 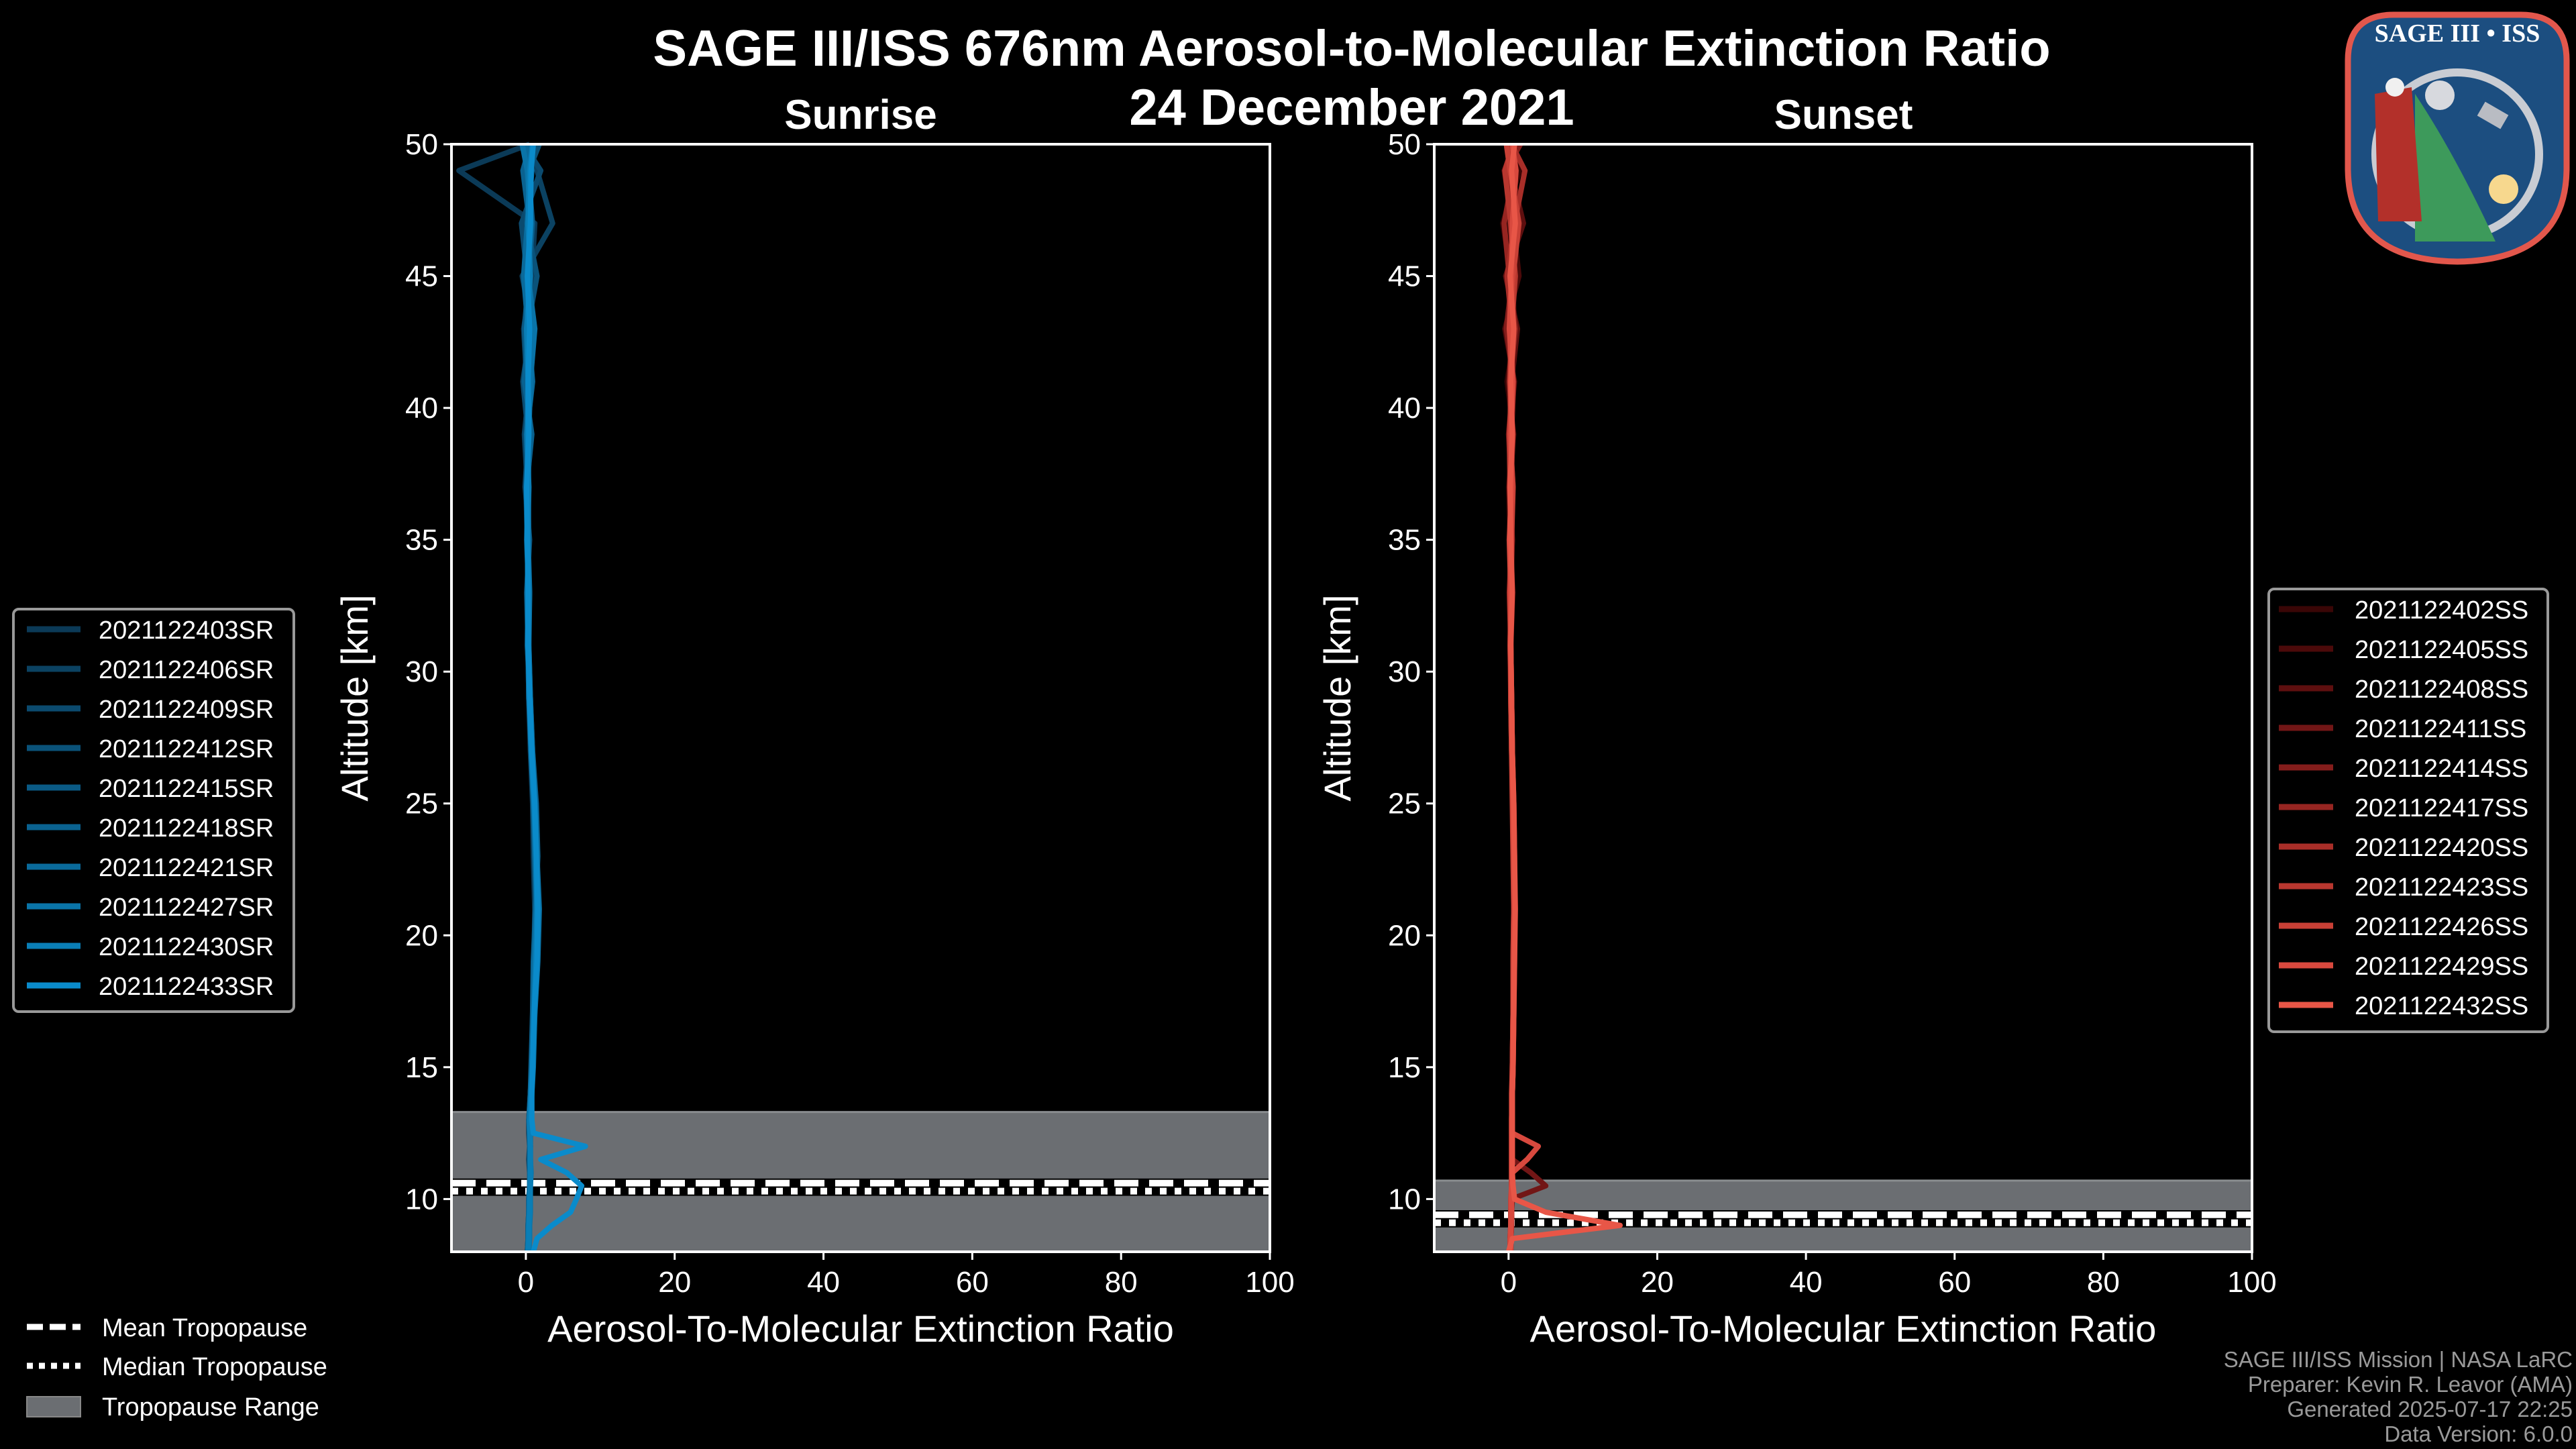 I want to click on legend-entry: 2021122426SS, so click(x=2403, y=927).